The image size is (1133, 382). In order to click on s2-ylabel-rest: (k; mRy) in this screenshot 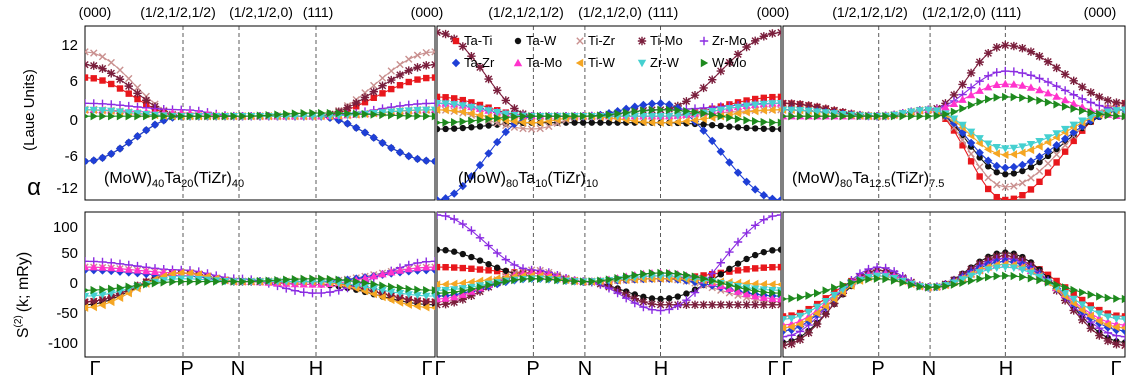, I will do `click(23, 282)`.